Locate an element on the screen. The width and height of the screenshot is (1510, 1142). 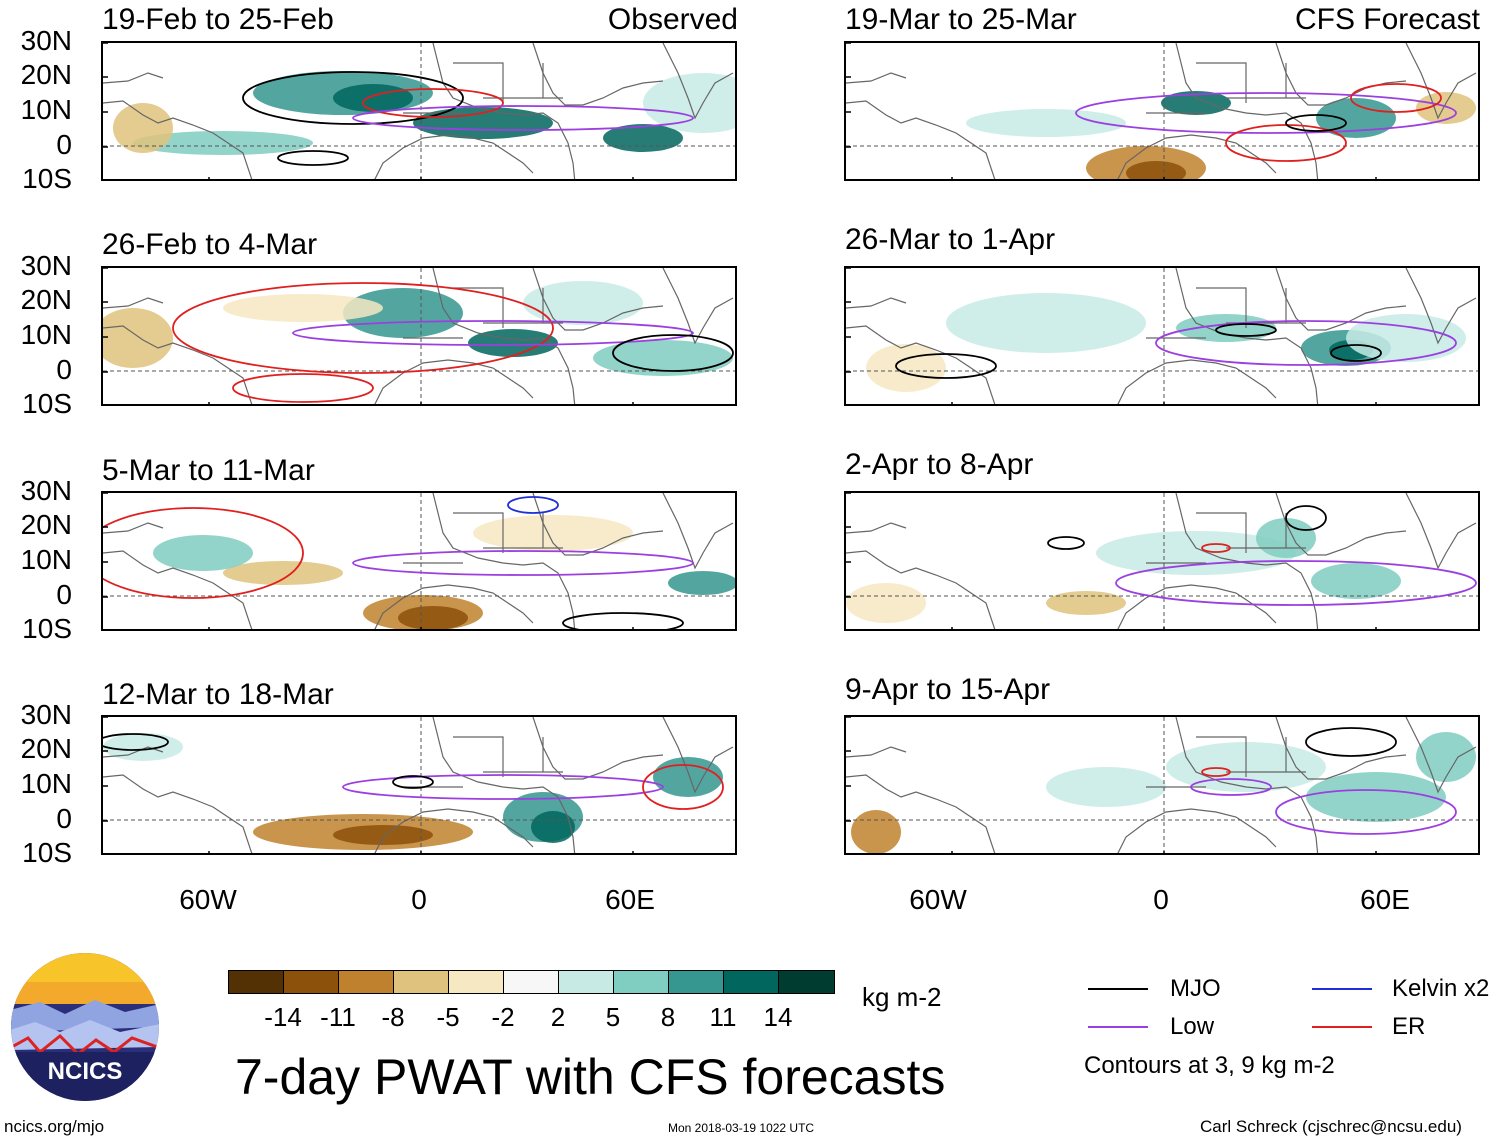
colorbar-label: -14 is located at coordinates (283, 1017).